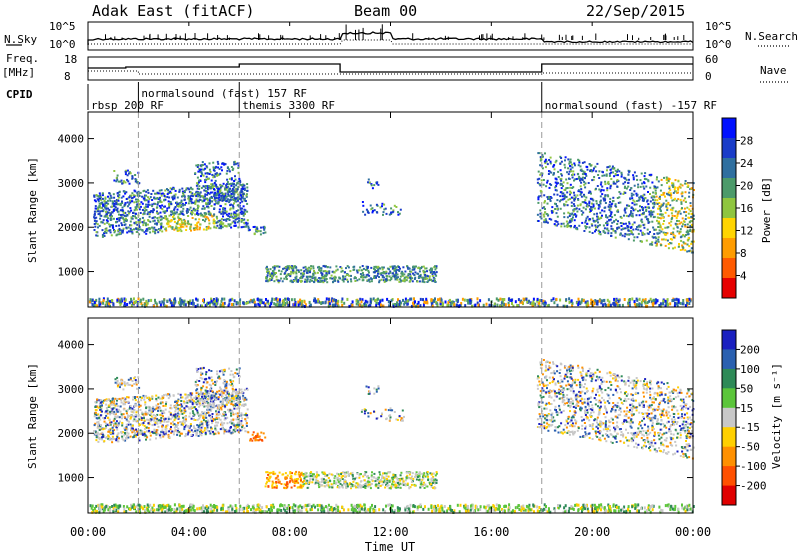  I want to click on nave-trace, so click(390, 72).